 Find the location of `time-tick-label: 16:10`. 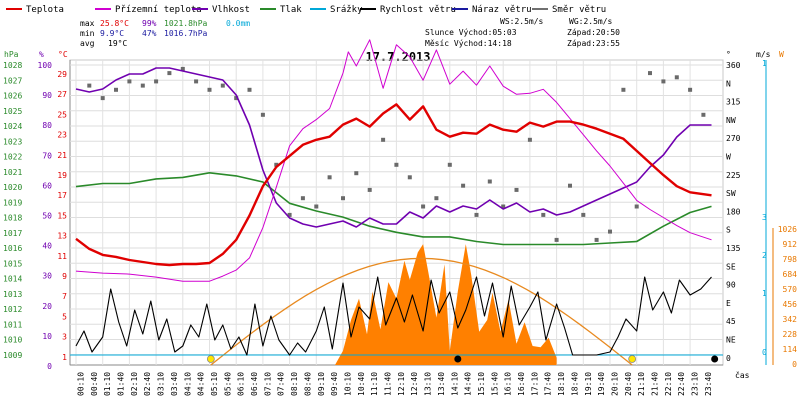

time-tick-label: 16:10 is located at coordinates (508, 384).